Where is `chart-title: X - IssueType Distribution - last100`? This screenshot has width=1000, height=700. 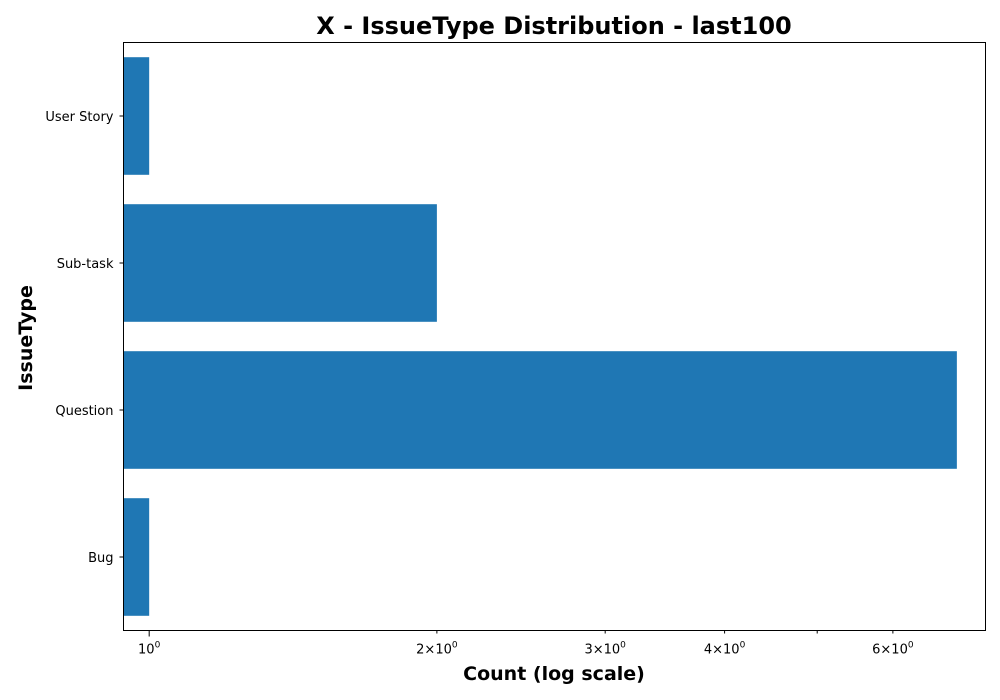 chart-title: X - IssueType Distribution - last100 is located at coordinates (553, 26).